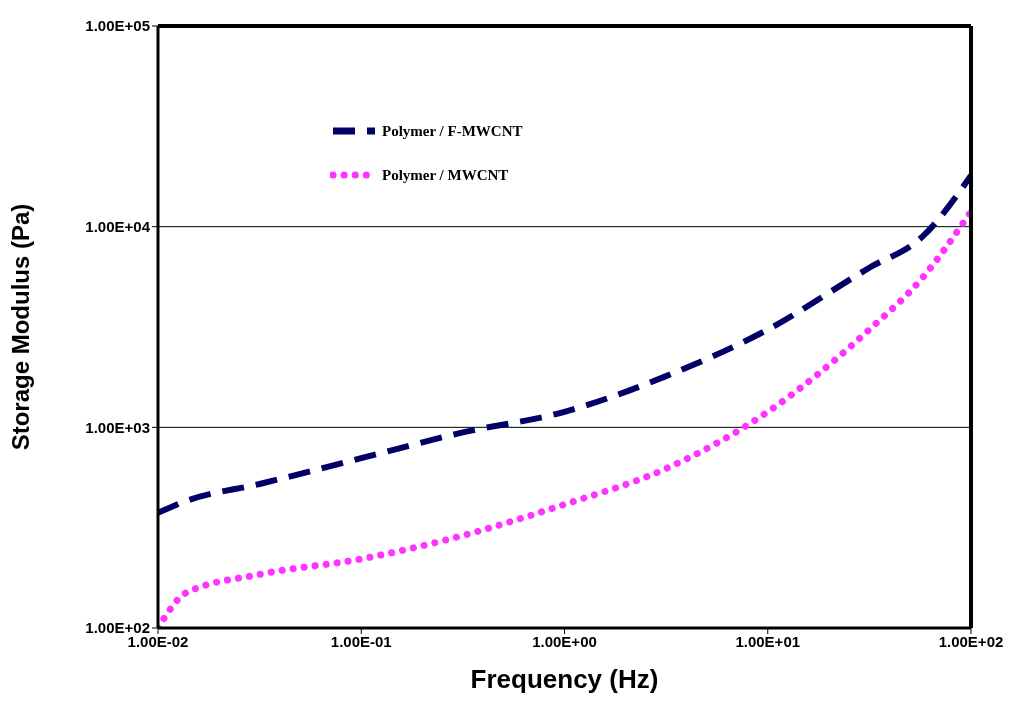 This screenshot has height=702, width=1021. I want to click on legend-label: Polymer / MWCNT, so click(445, 175).